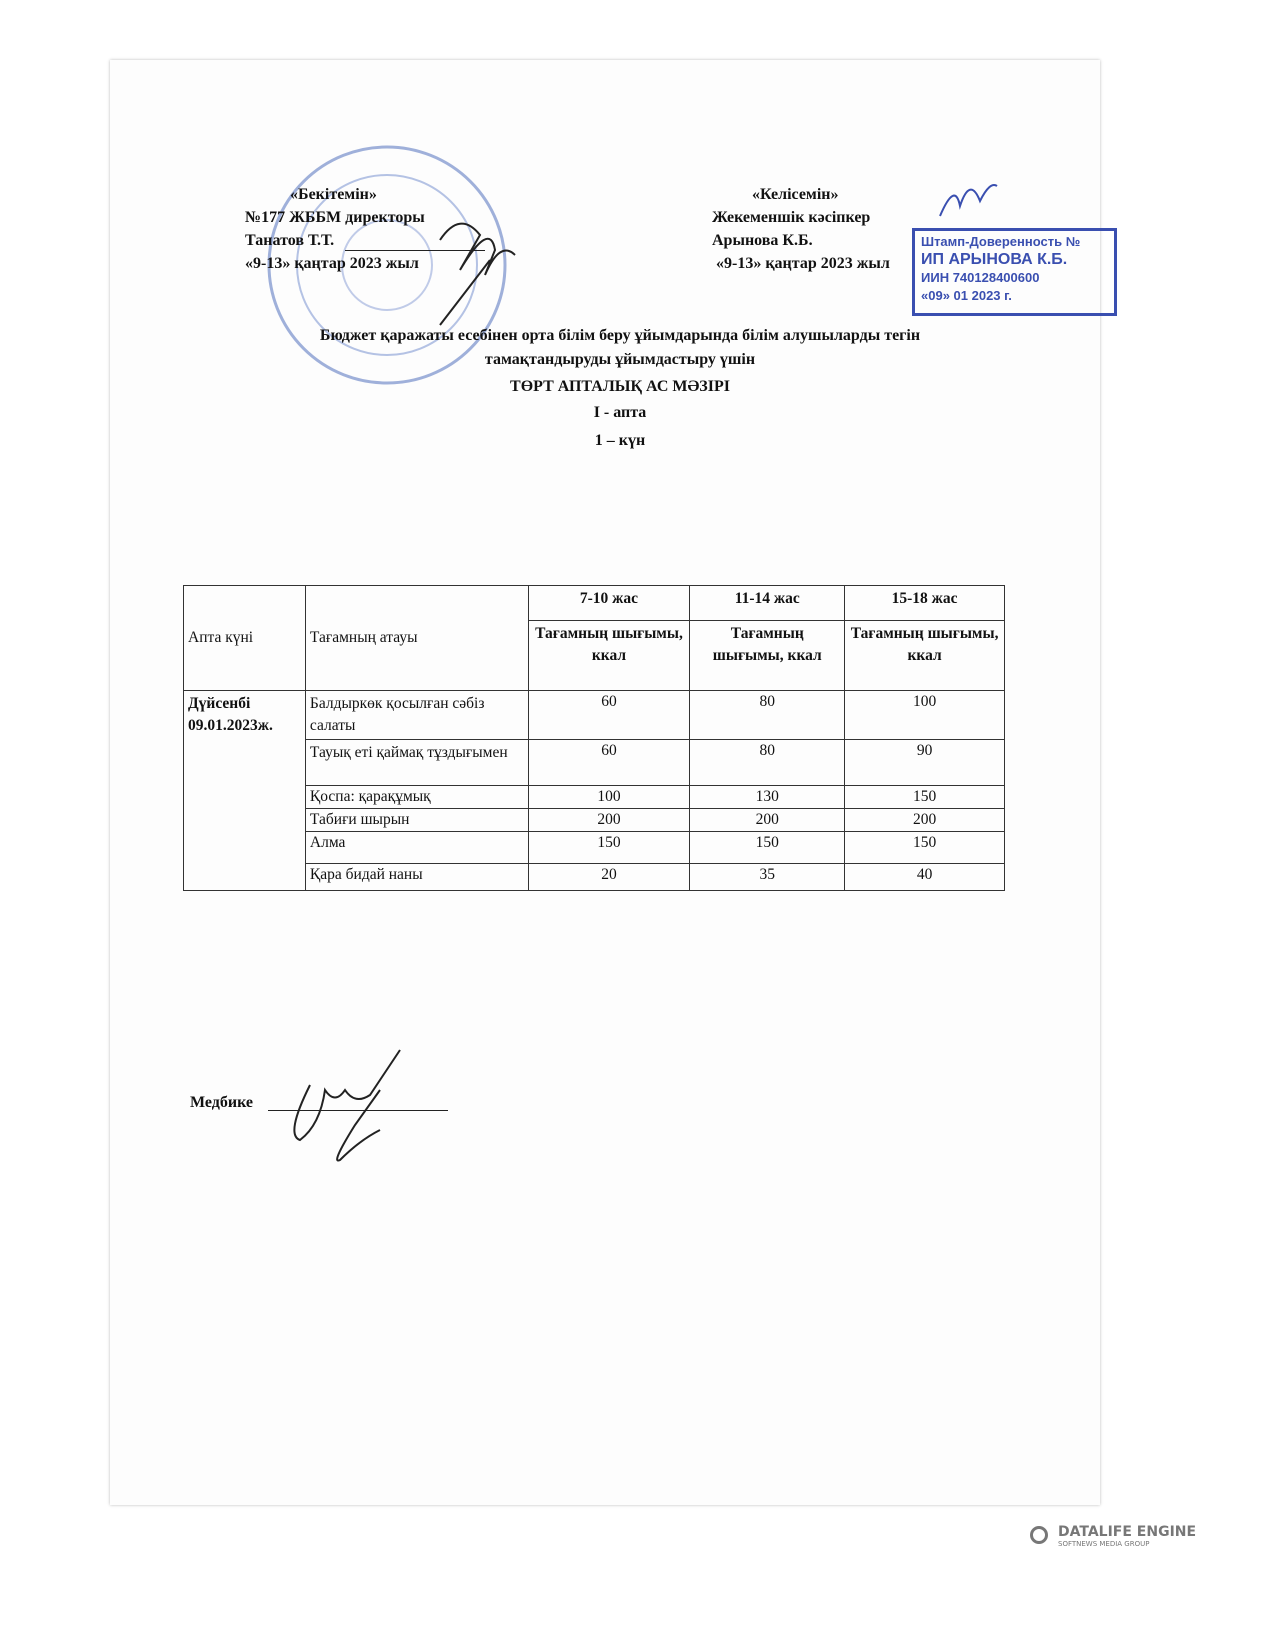 The height and width of the screenshot is (1650, 1275). Describe the element at coordinates (416, 797) in the screenshot. I see `dish-cell: Қоспа: қарақұмық` at that location.